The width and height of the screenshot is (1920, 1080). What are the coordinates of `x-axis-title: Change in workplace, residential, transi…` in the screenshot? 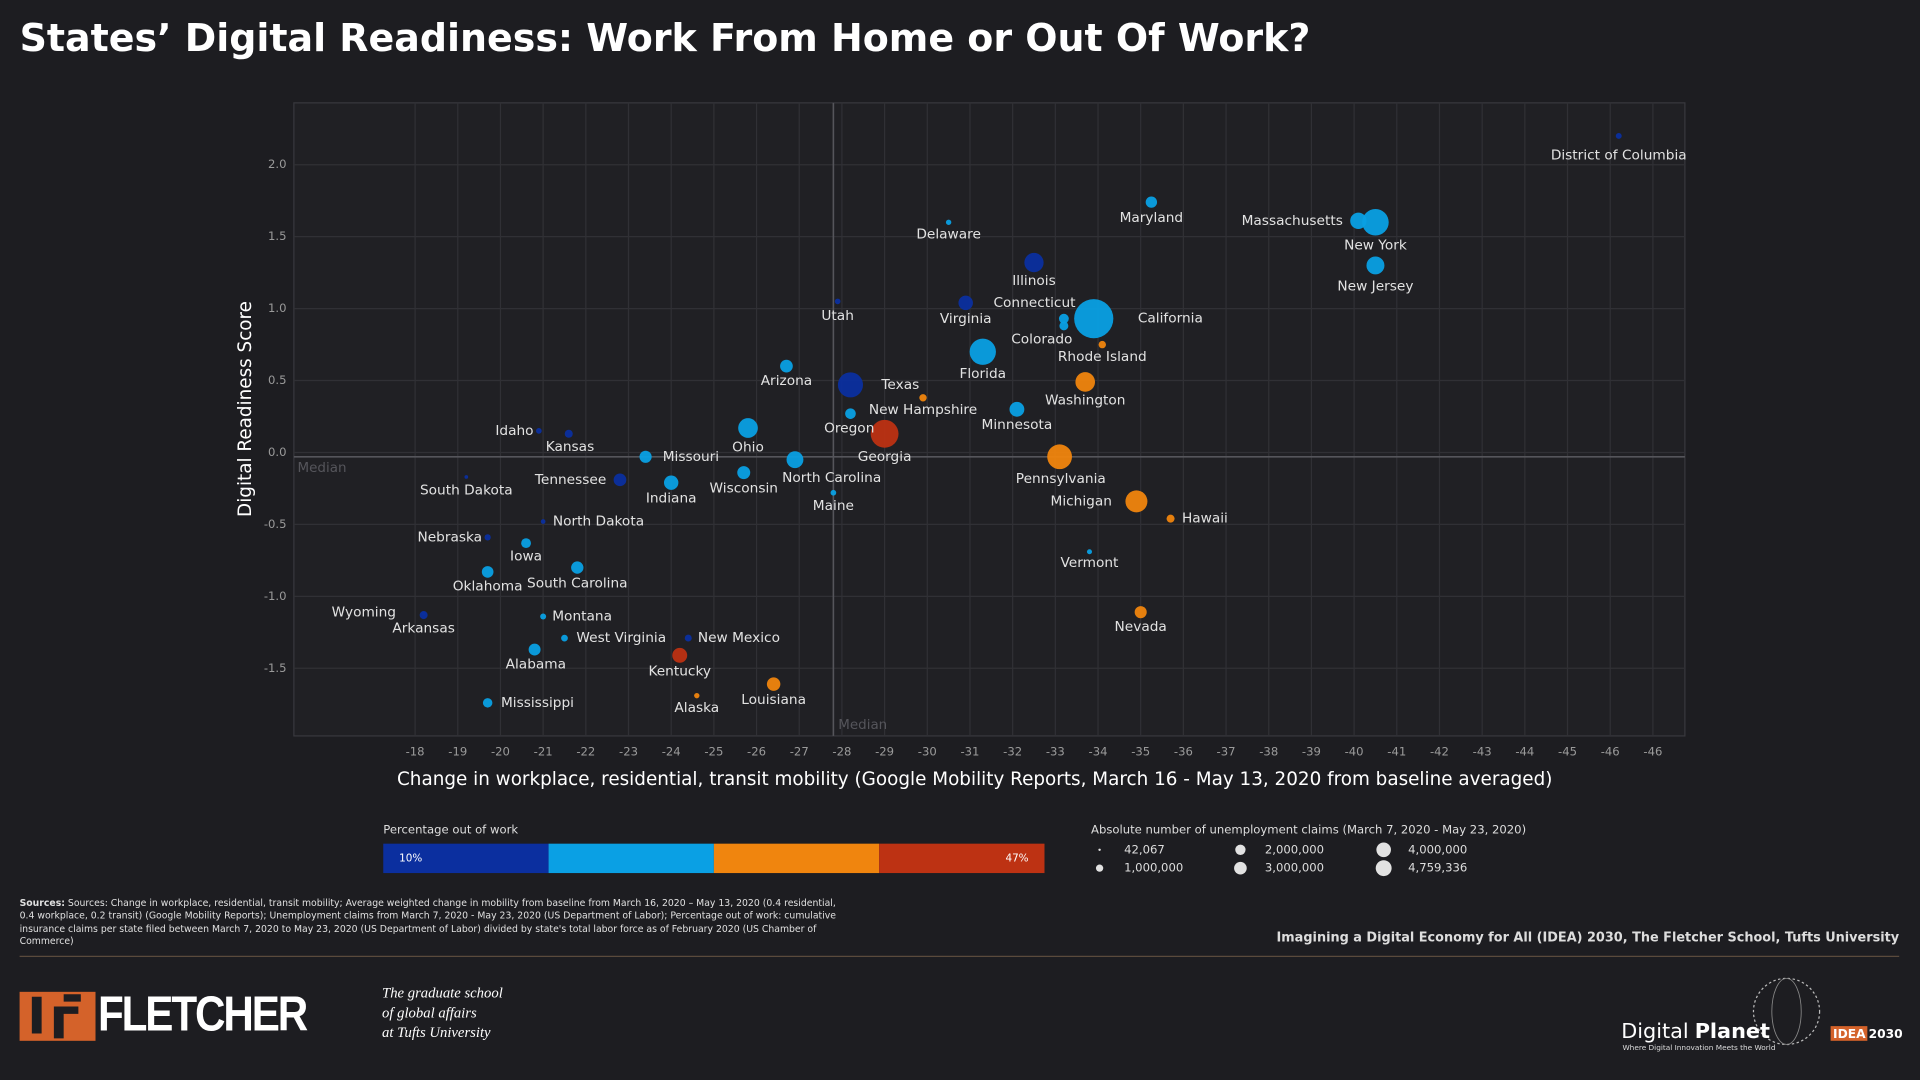 It's located at (974, 779).